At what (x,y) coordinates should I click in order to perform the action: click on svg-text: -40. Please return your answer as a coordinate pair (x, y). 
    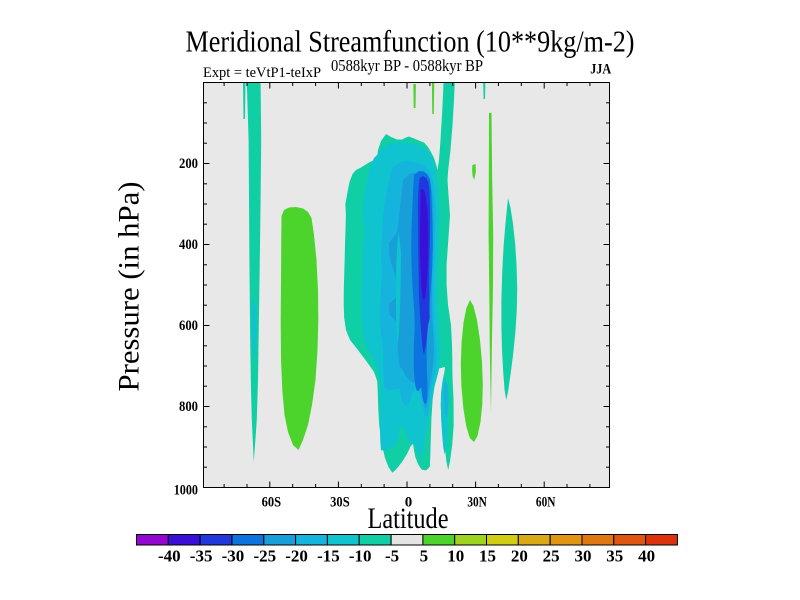
    Looking at the image, I should click on (169, 555).